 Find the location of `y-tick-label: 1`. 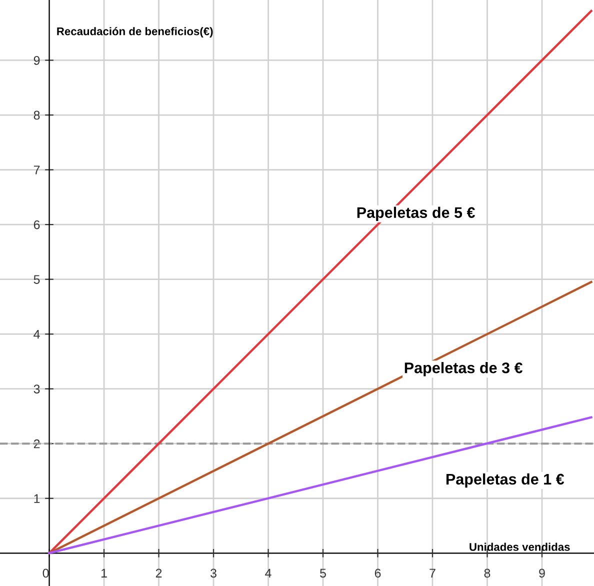

y-tick-label: 1 is located at coordinates (37, 498).